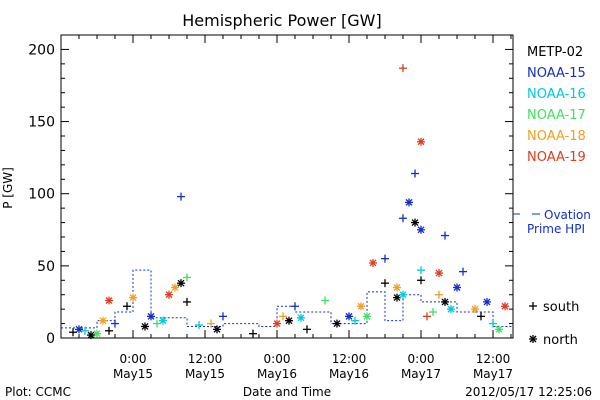 The height and width of the screenshot is (400, 600). Describe the element at coordinates (560, 340) in the screenshot. I see `marker-legend-label: north` at that location.